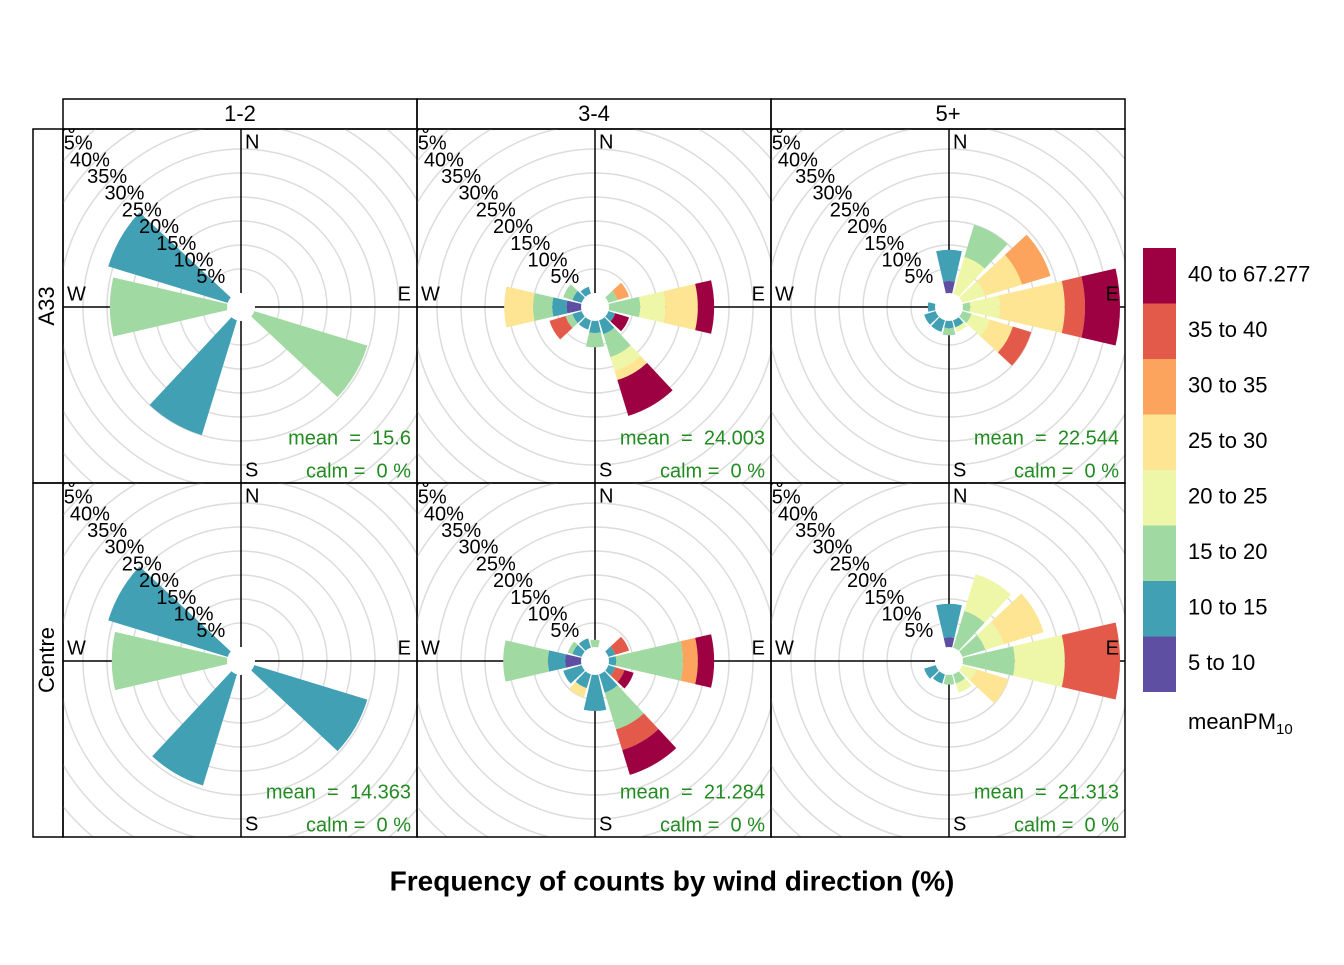  Describe the element at coordinates (1232, 721) in the screenshot. I see `legend-title-main: meanPM` at that location.